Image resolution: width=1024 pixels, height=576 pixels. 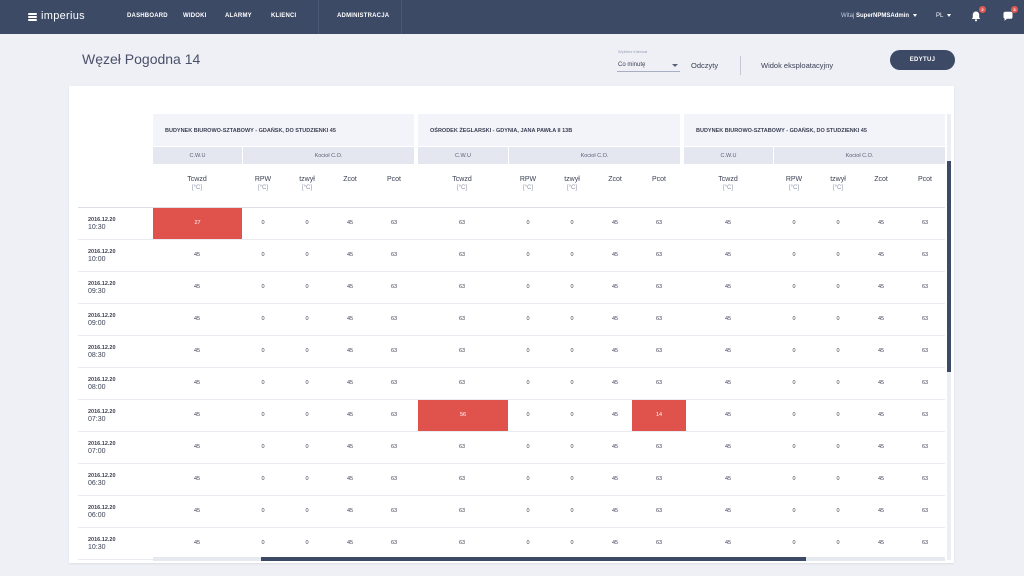 I want to click on table-row: 2016.12.20 08:30 45 0 0 45 63 63 0 0 45 63 45 0 0 45 63, so click(x=511, y=352).